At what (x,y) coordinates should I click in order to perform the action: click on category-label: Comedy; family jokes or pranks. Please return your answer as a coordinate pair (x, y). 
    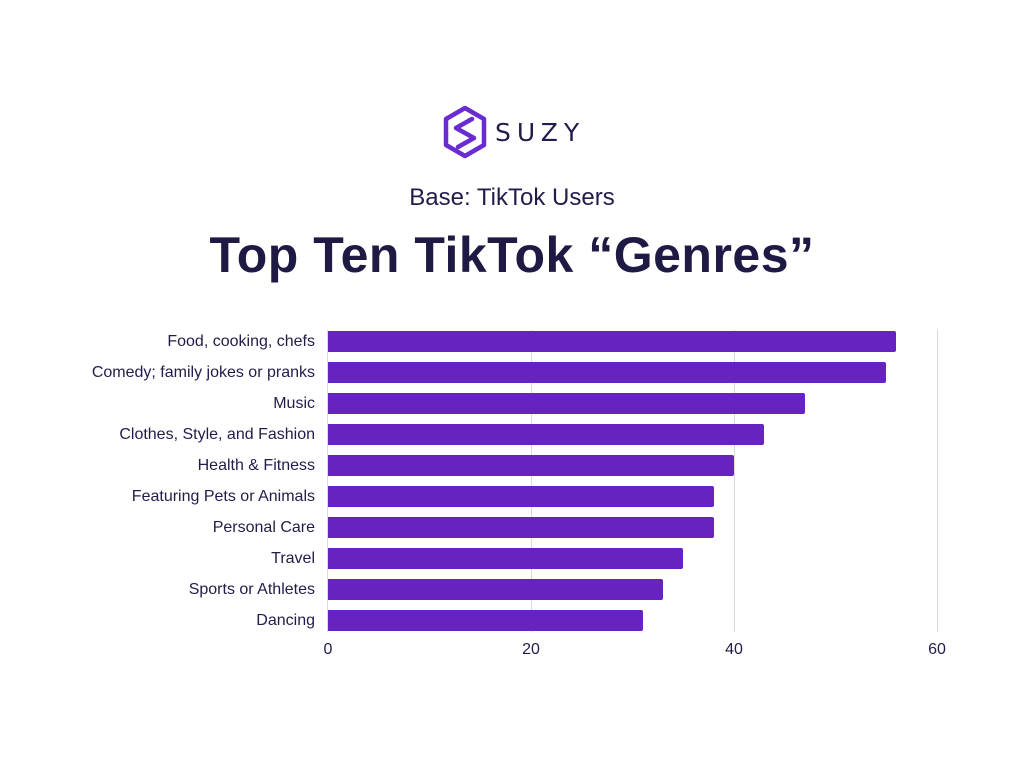
    Looking at the image, I should click on (203, 372).